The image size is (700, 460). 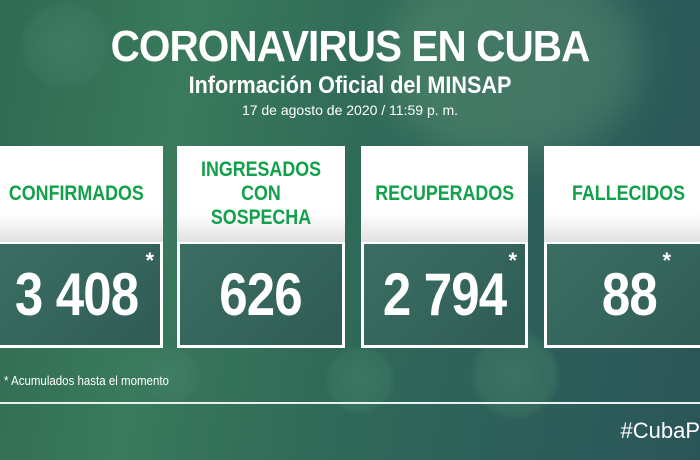 I want to click on card-recuperados: RECUPERADOS 2 794 *, so click(x=444, y=247).